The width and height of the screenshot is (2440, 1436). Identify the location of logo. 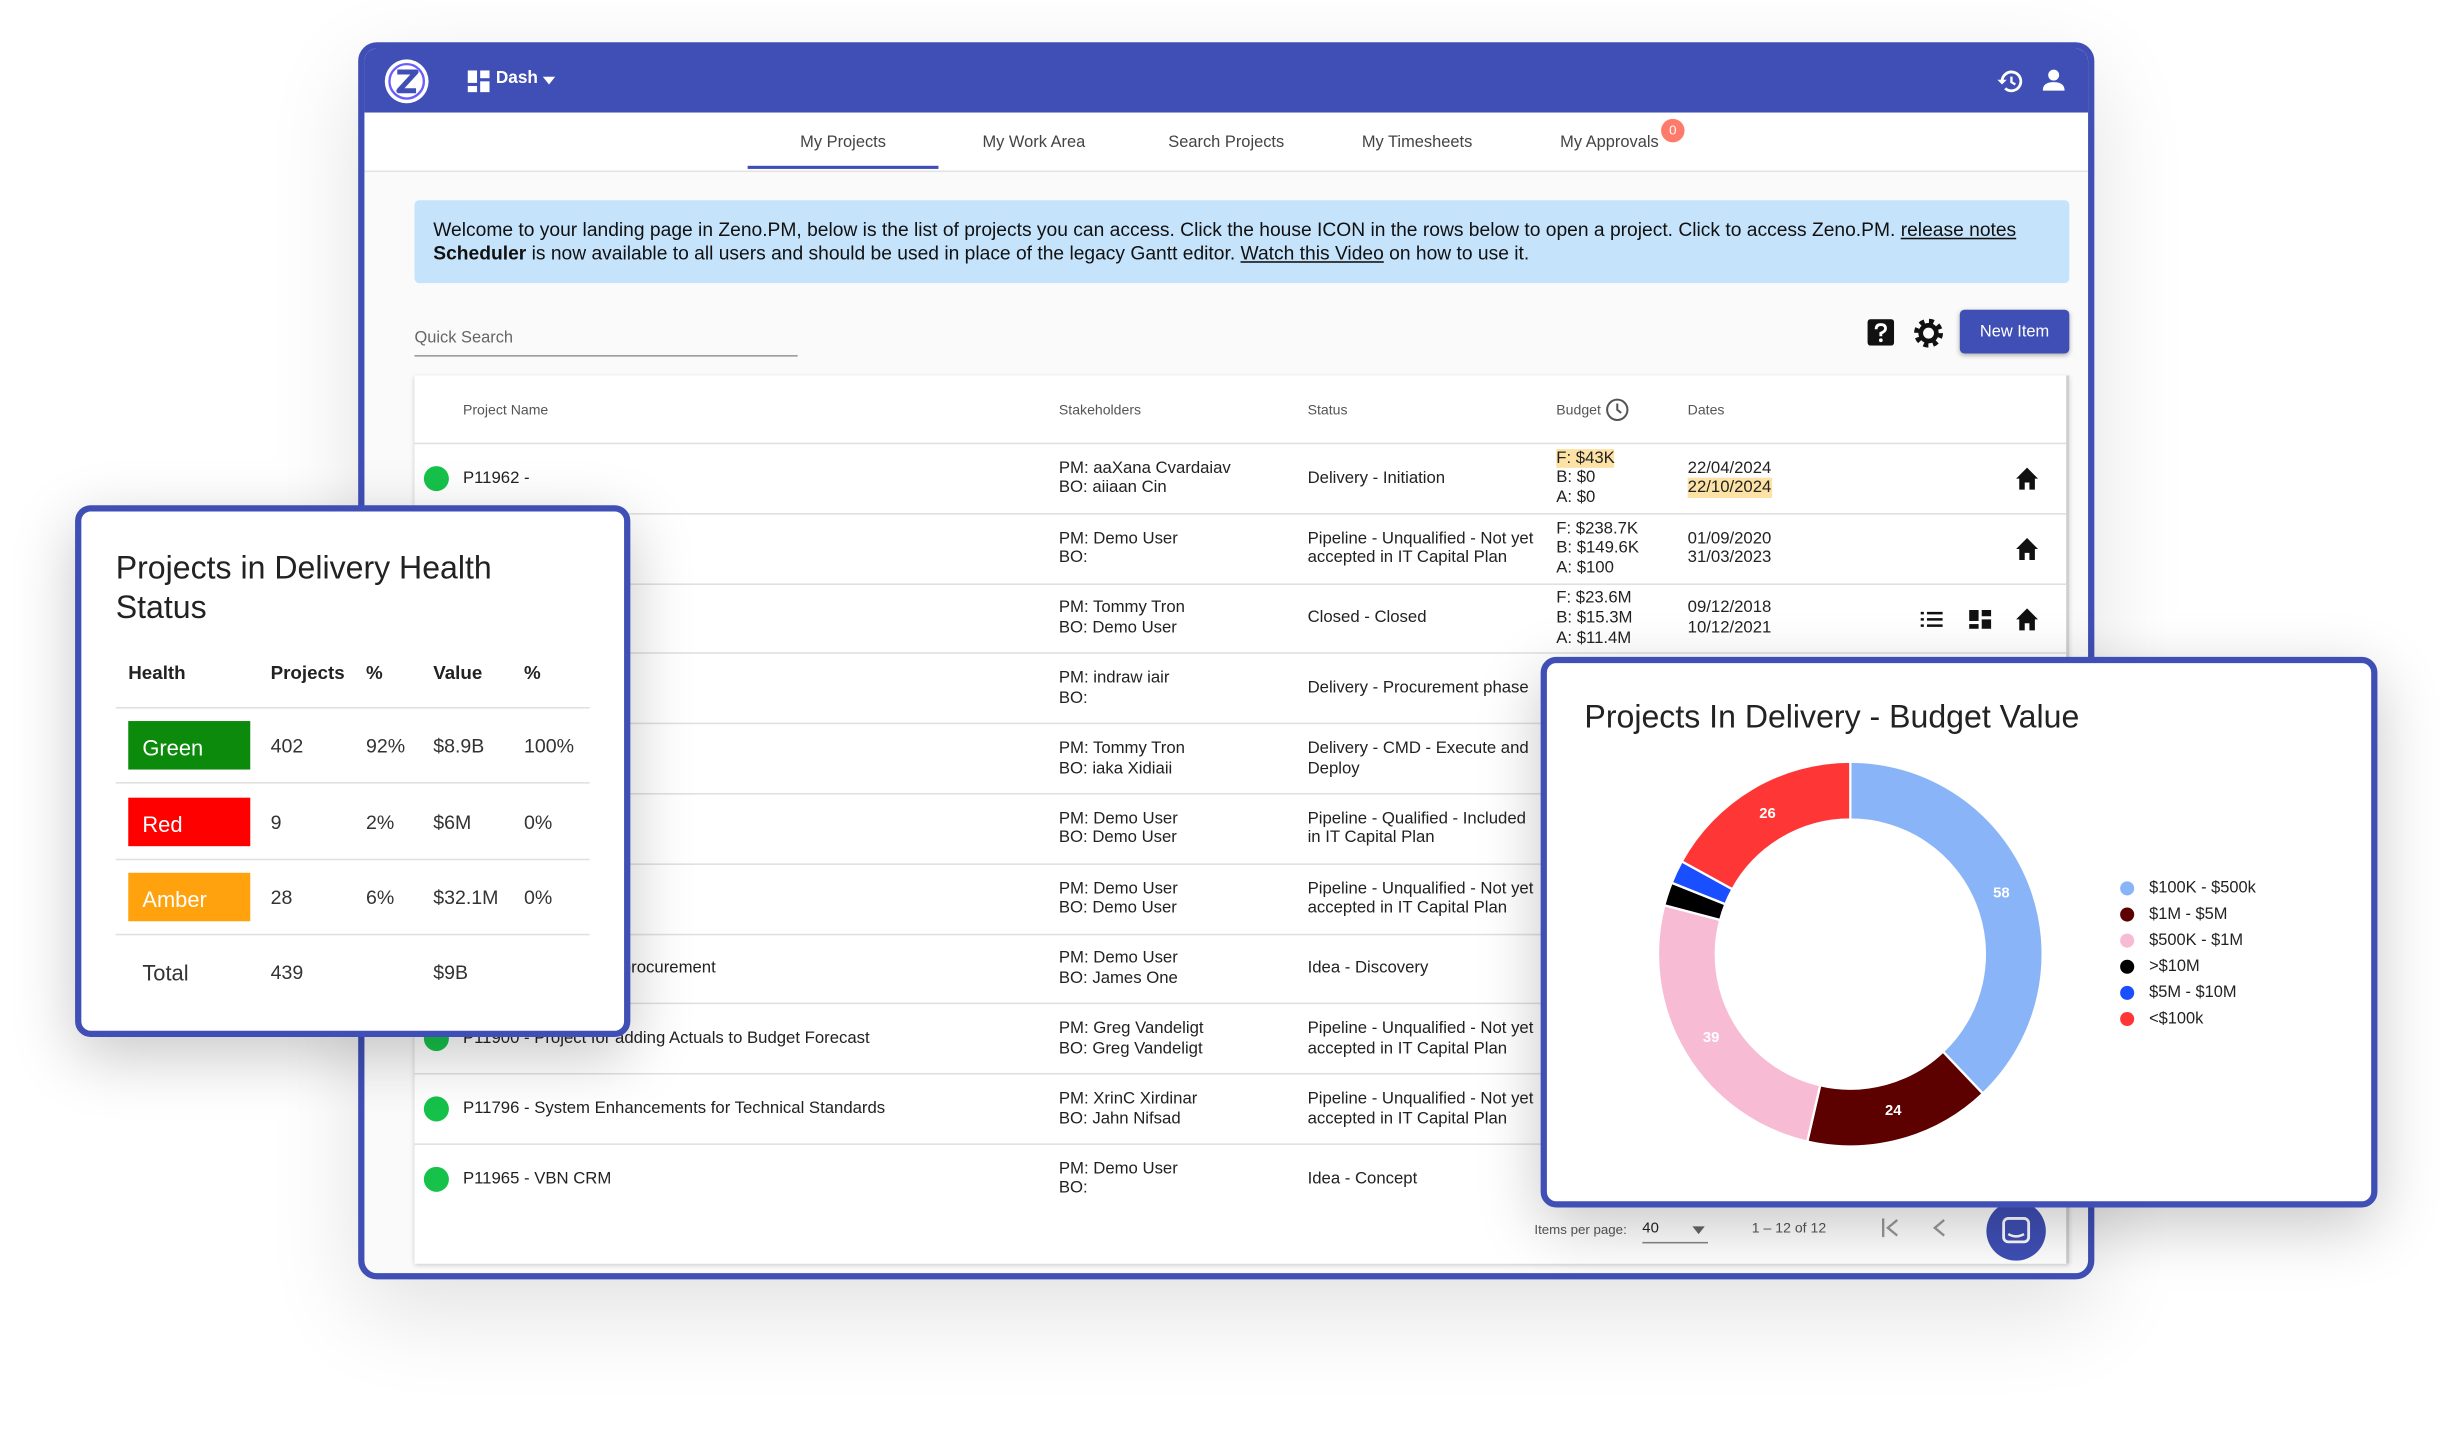
(406, 81).